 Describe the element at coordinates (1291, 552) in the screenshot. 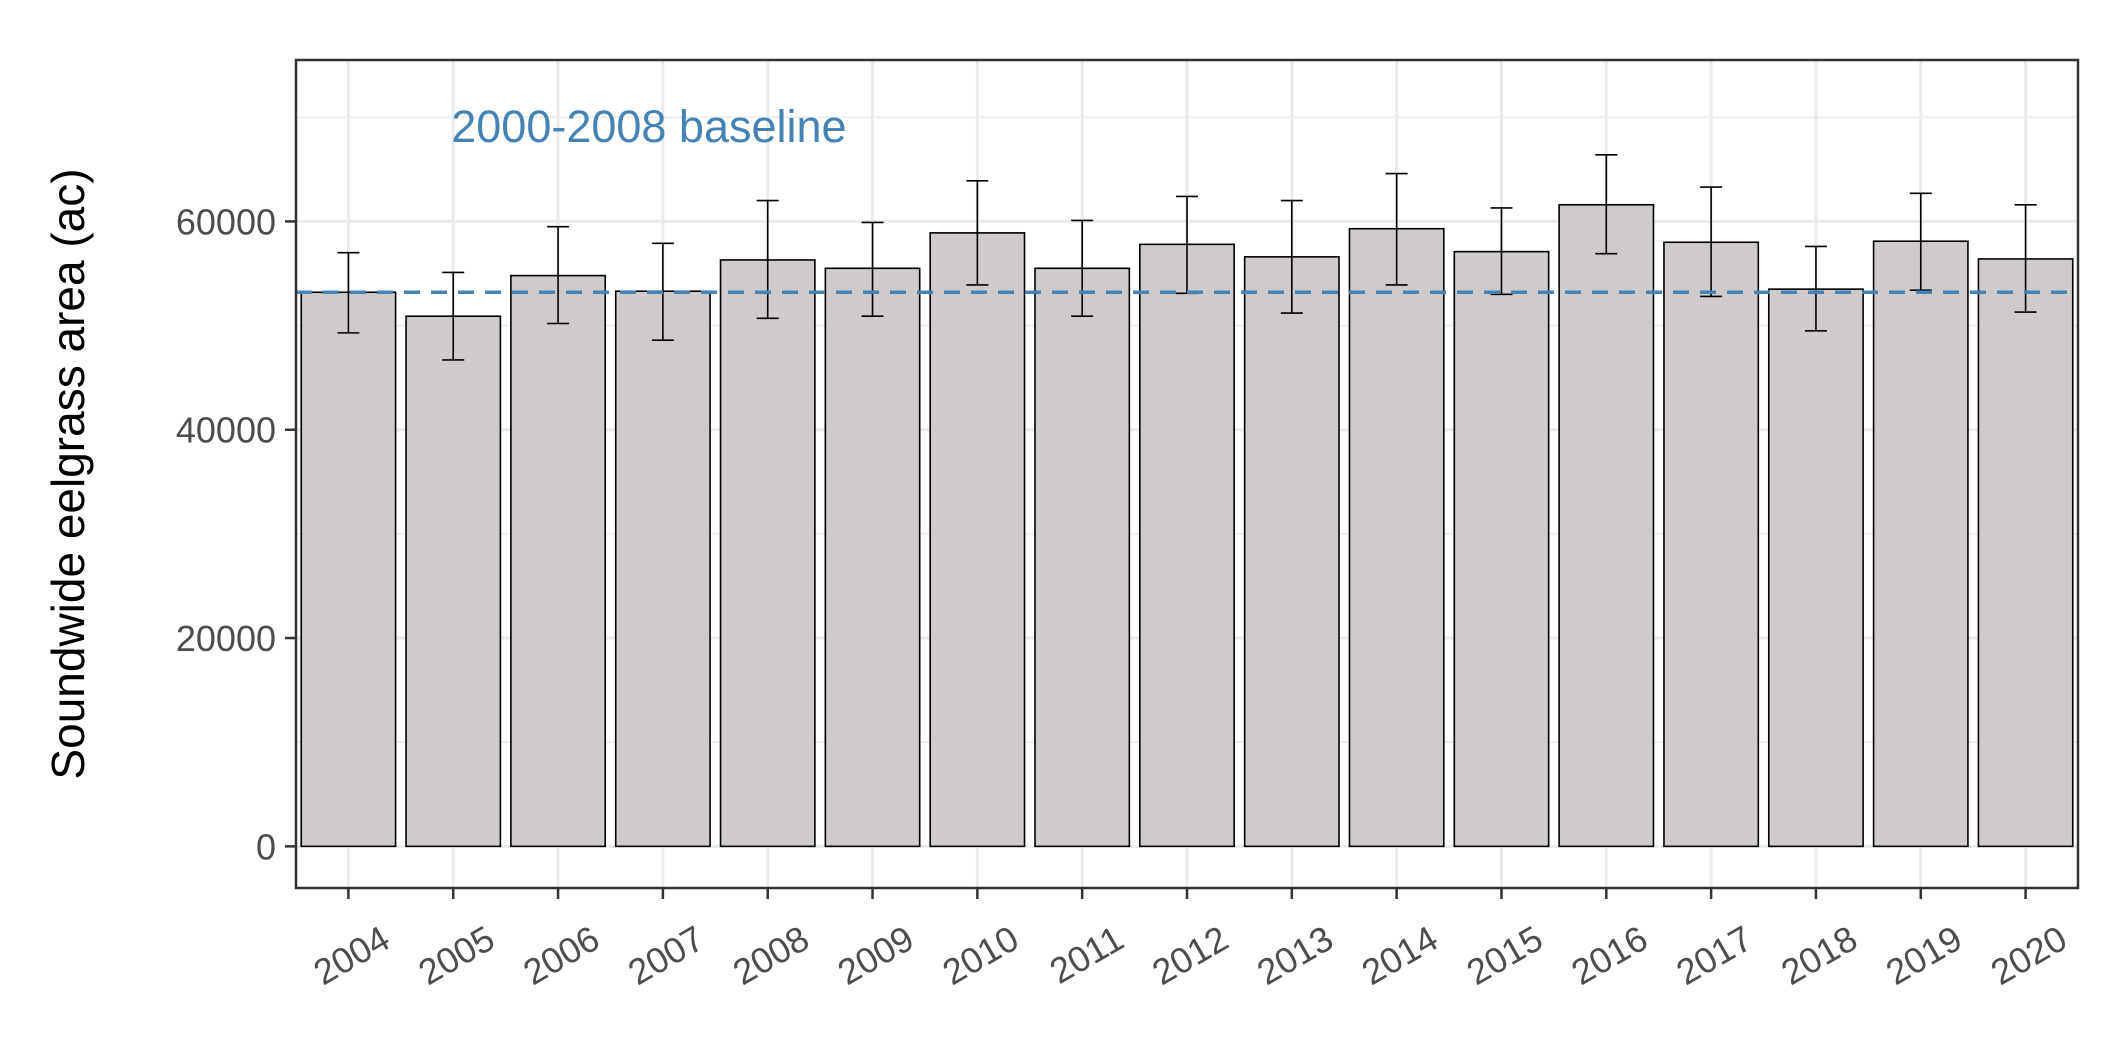

I see `bar-2013` at that location.